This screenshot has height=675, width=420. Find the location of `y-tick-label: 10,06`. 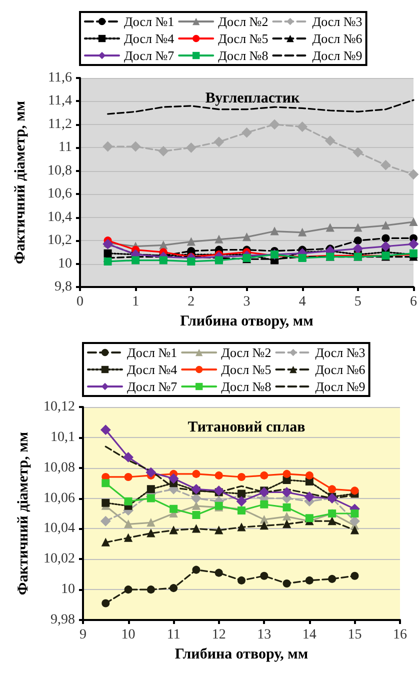

y-tick-label: 10,06 is located at coordinates (59, 498).